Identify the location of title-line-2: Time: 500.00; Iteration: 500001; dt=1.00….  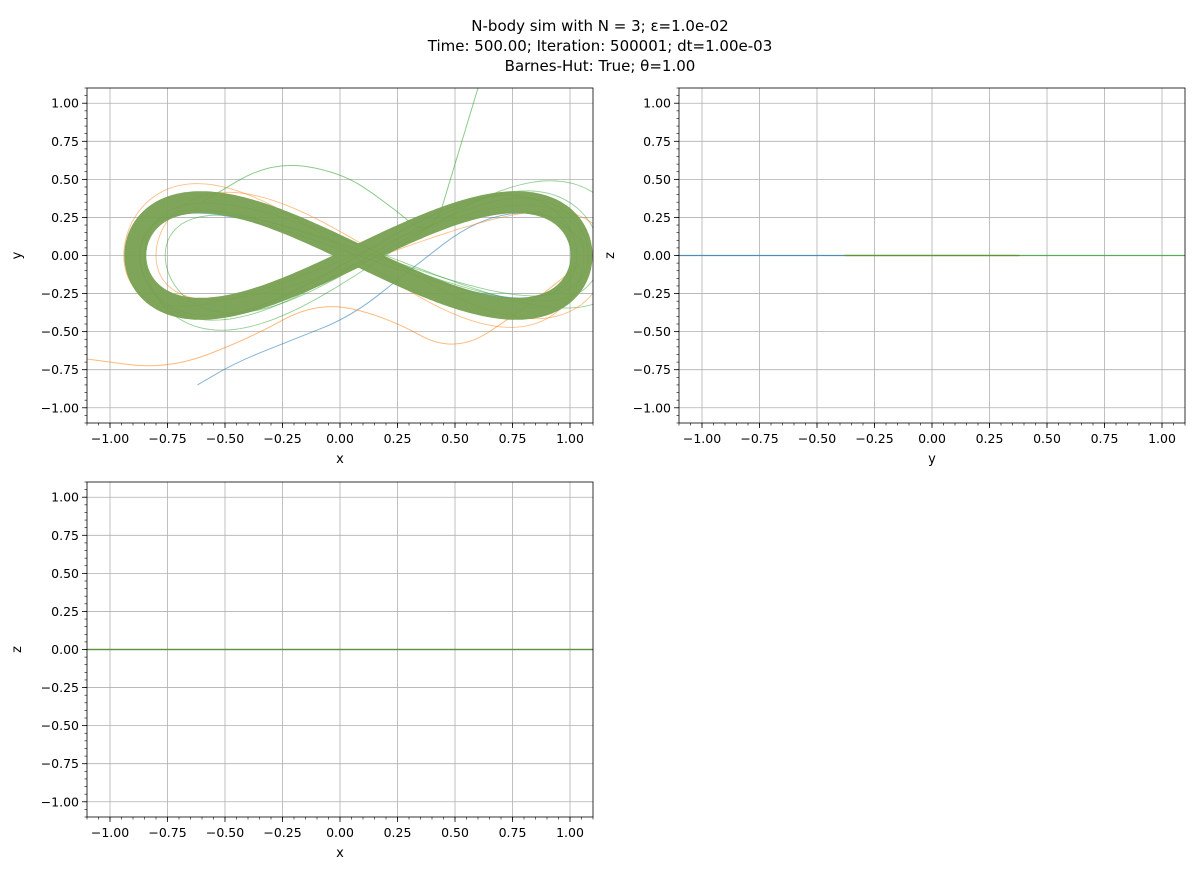
(599, 46).